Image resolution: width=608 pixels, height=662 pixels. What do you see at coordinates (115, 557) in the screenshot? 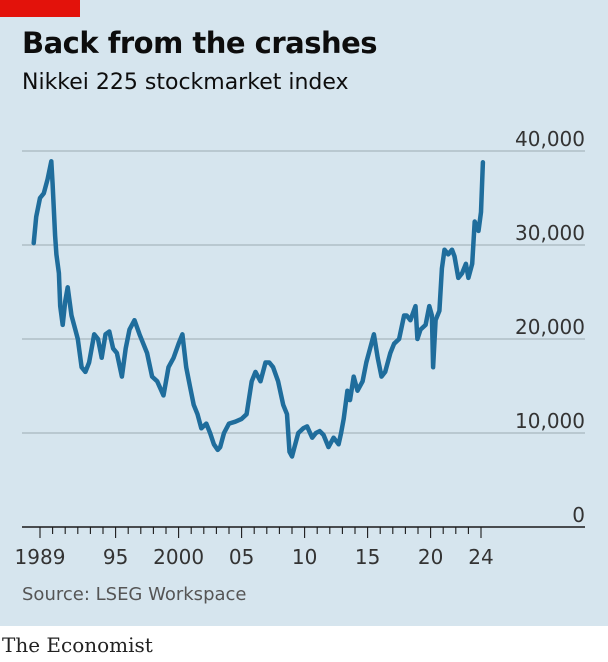
I see `x-tick-label: 95` at bounding box center [115, 557].